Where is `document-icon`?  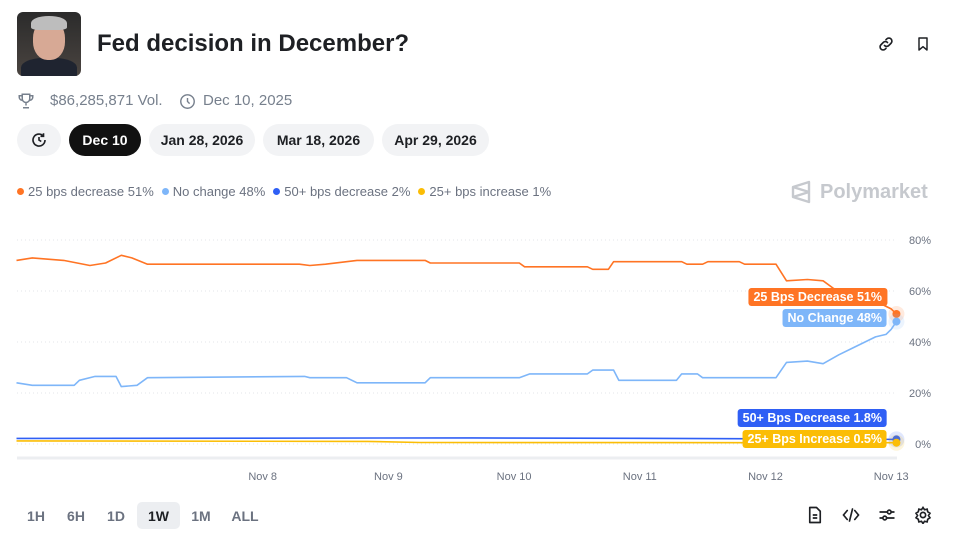
document-icon is located at coordinates (815, 515).